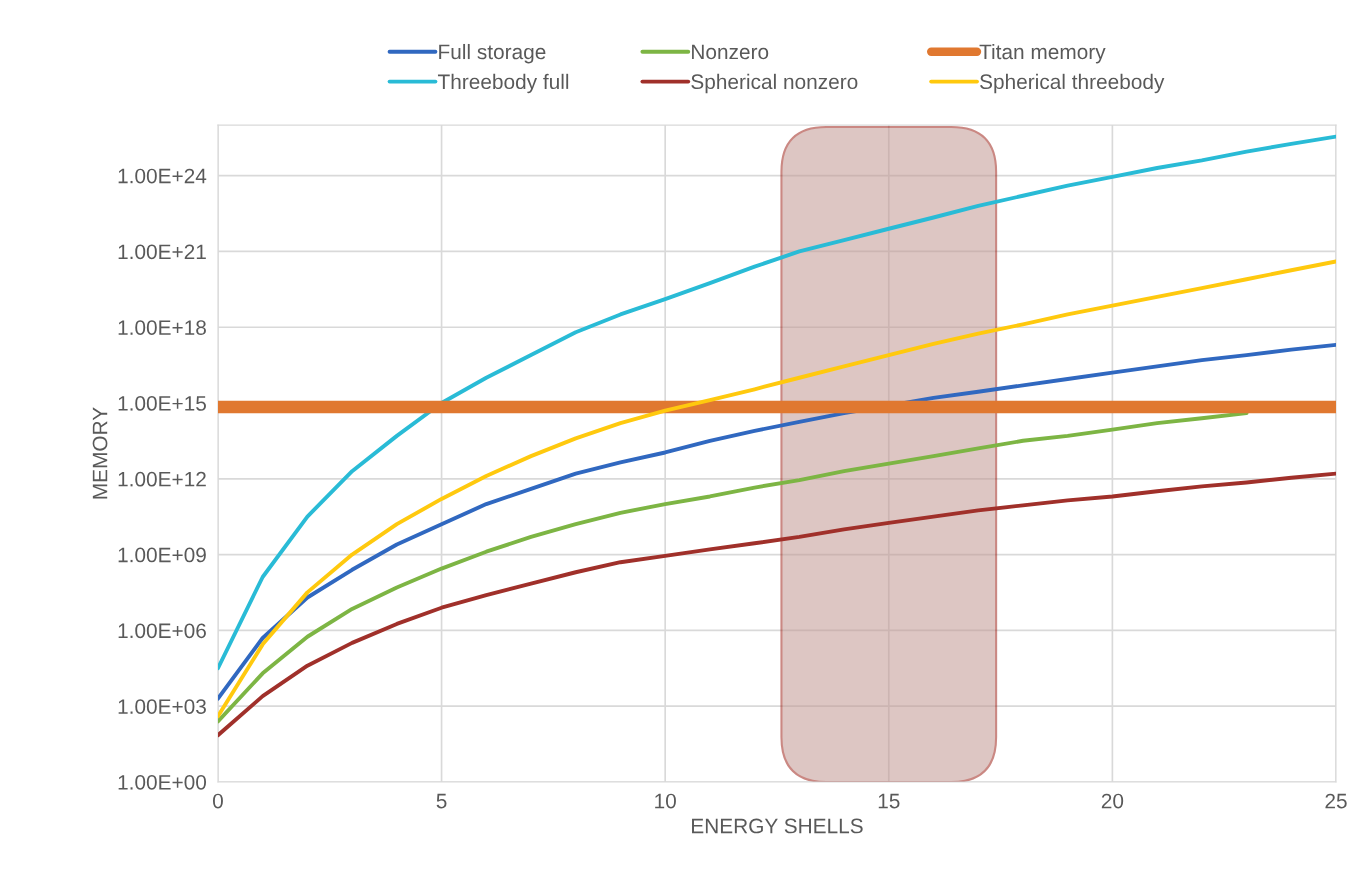 This screenshot has width=1358, height=881. What do you see at coordinates (665, 801) in the screenshot?
I see `x-tick-label: 10` at bounding box center [665, 801].